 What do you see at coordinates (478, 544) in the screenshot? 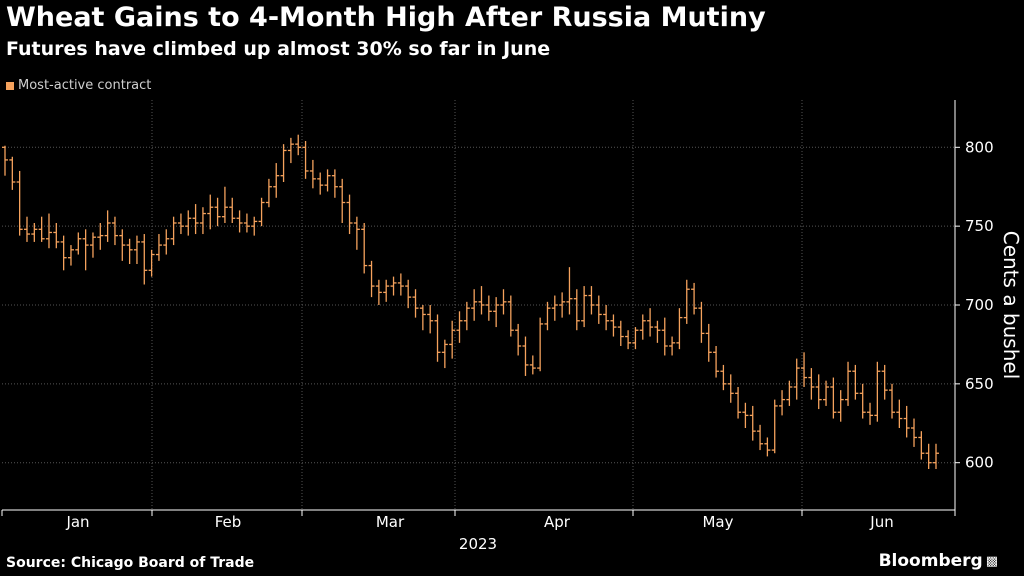
I see `year-label: 2023` at bounding box center [478, 544].